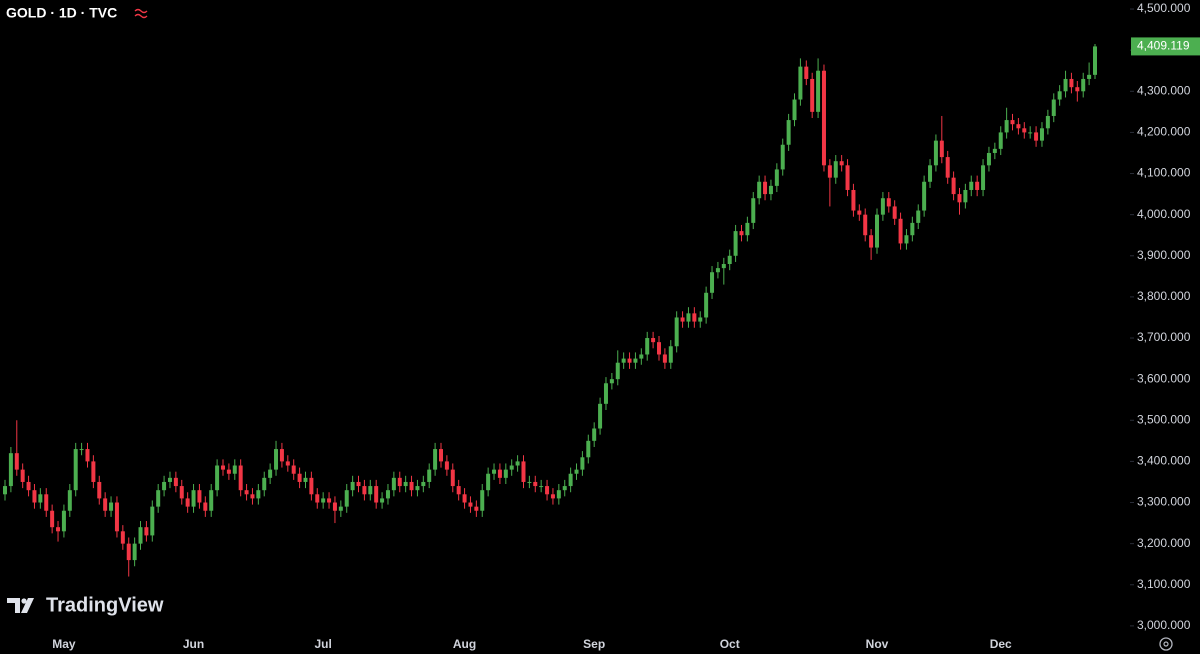  What do you see at coordinates (1164, 625) in the screenshot?
I see `y-tick-label: 3,000.000` at bounding box center [1164, 625].